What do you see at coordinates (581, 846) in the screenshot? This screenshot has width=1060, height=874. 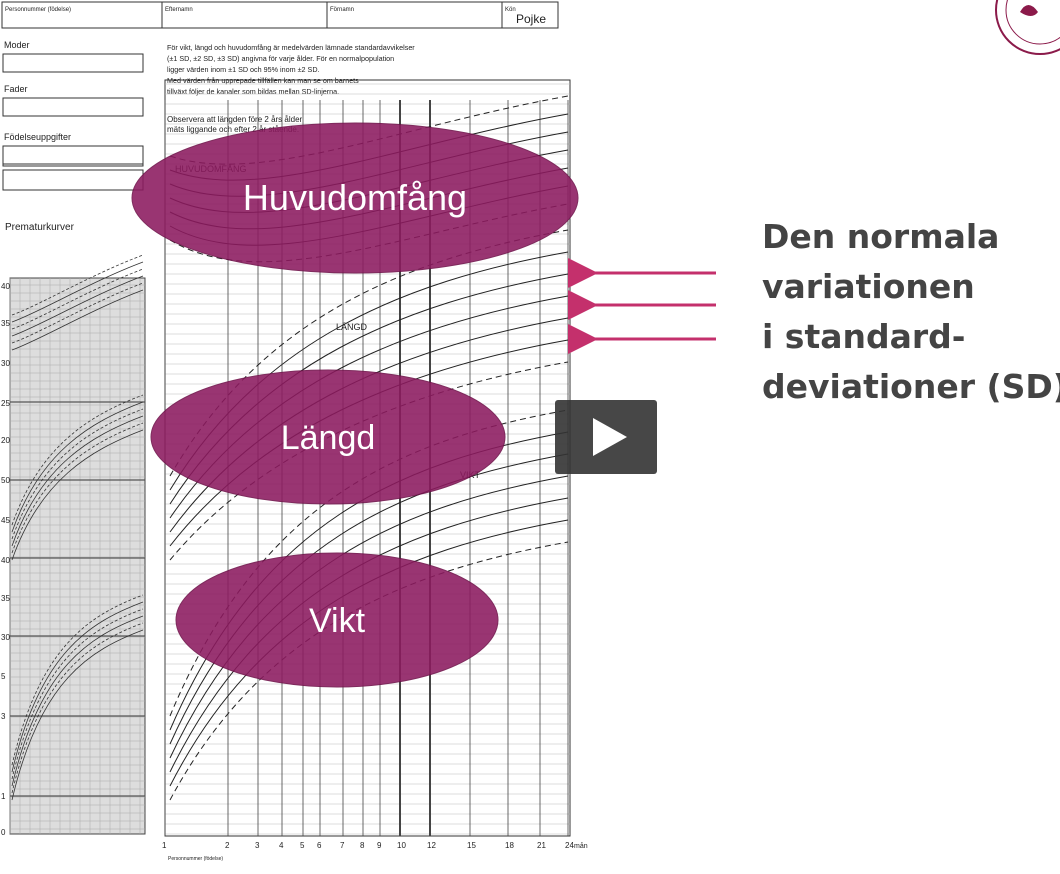 I see `age-unit: mån` at bounding box center [581, 846].